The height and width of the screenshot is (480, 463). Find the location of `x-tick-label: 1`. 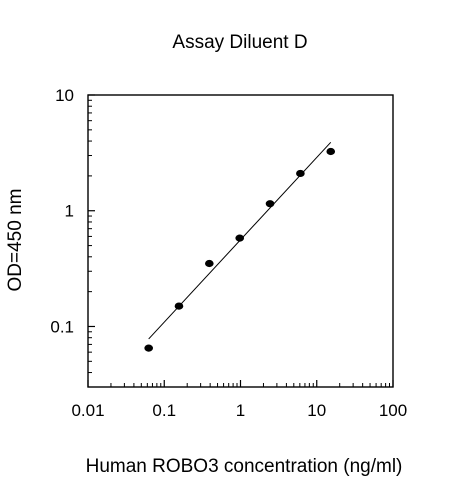

x-tick-label: 1 is located at coordinates (240, 410).